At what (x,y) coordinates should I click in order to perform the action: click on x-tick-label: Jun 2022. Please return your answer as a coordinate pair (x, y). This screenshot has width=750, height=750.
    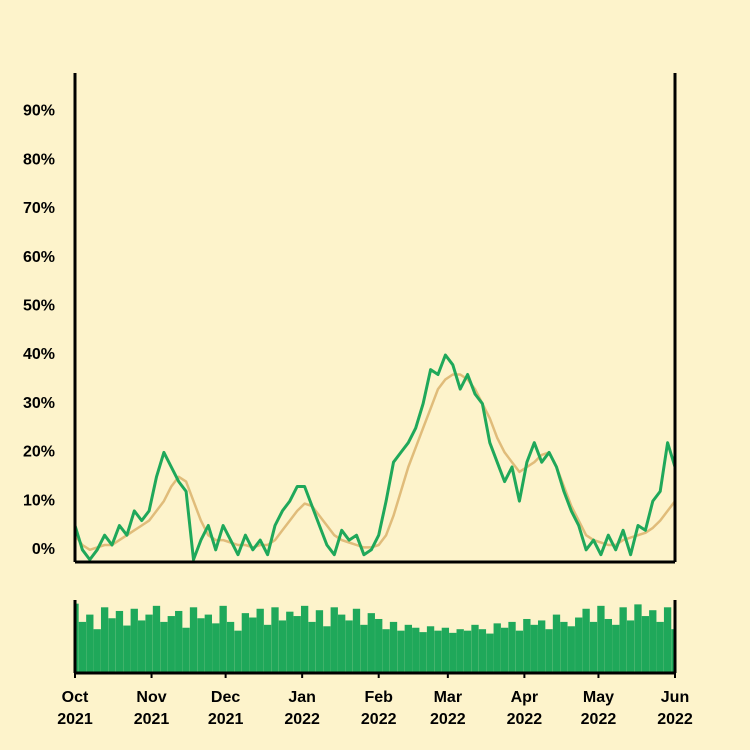
    Looking at the image, I should click on (675, 708).